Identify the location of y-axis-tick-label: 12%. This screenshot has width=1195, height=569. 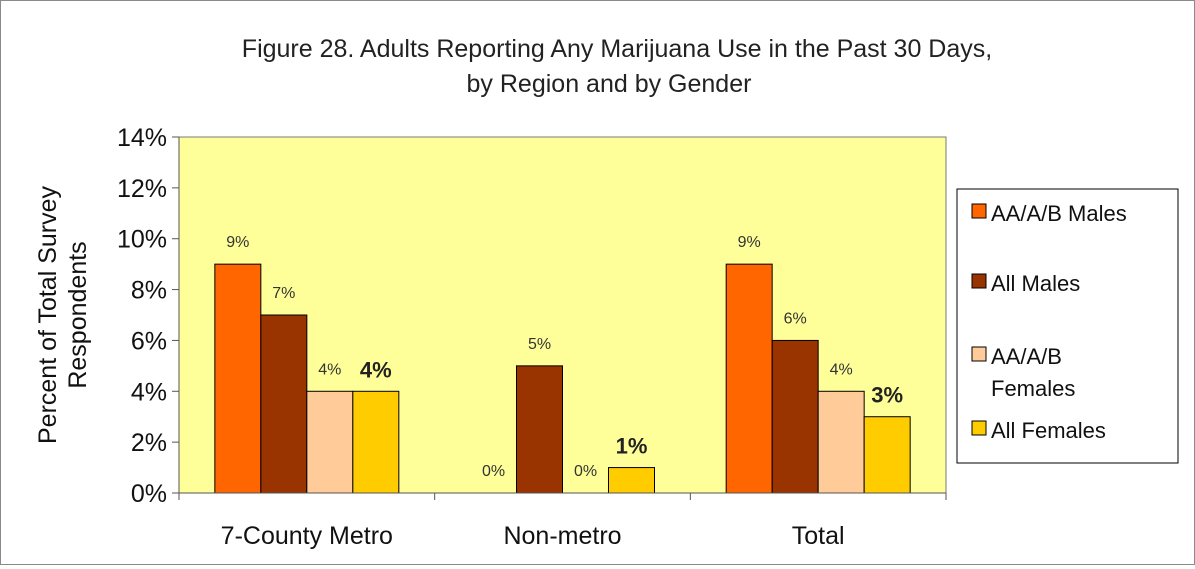
(142, 189).